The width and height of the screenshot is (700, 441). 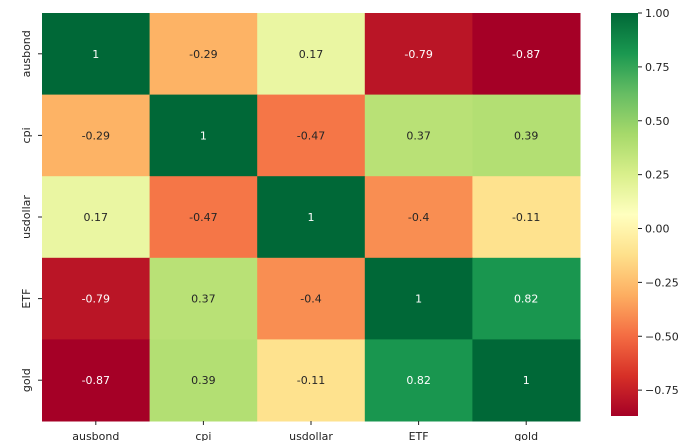 I want to click on row-tick-label-usdollar: usdollar, so click(x=26, y=217).